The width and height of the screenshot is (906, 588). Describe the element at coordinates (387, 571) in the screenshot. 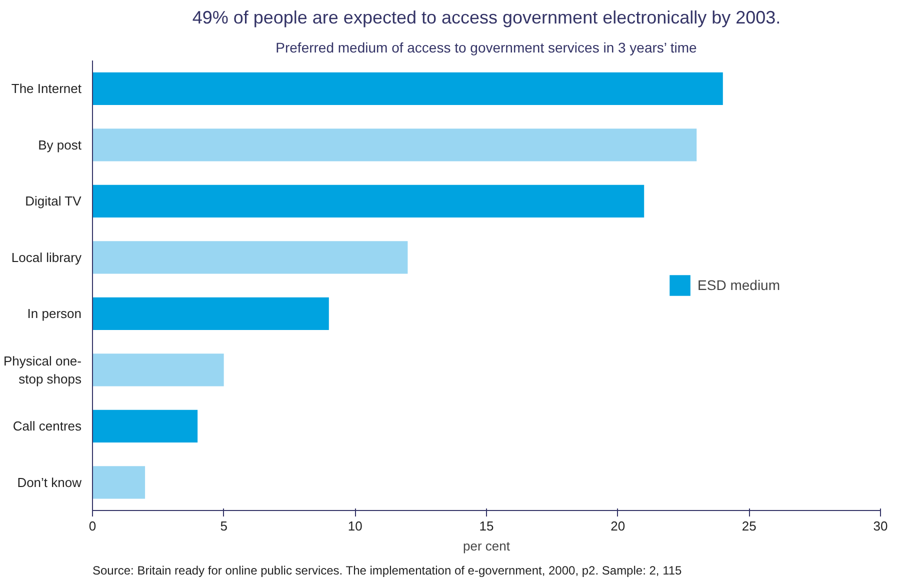

I see `source-note: Source: Britain ready for online public services. The implementation of e-government, 2000, p2. Sample: 2, 115` at that location.